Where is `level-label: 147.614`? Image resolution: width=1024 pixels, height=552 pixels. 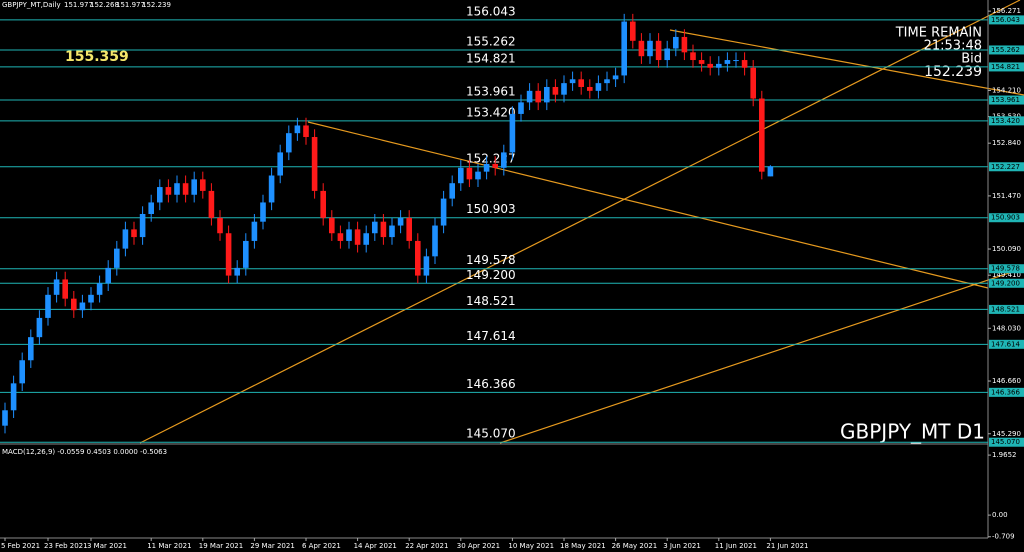 level-label: 147.614 is located at coordinates (491, 336).